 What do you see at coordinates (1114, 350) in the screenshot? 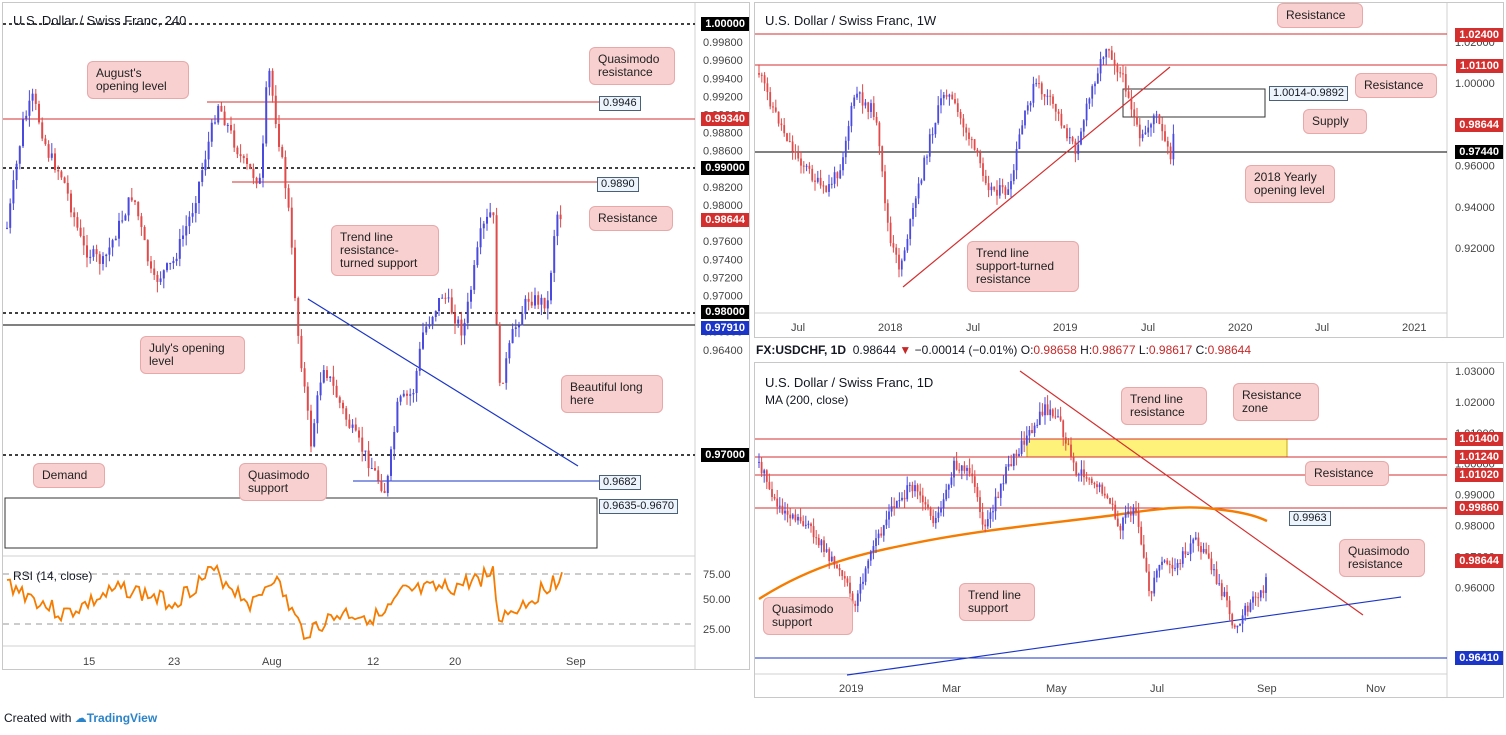
I see `high-value: 0.98677` at bounding box center [1114, 350].